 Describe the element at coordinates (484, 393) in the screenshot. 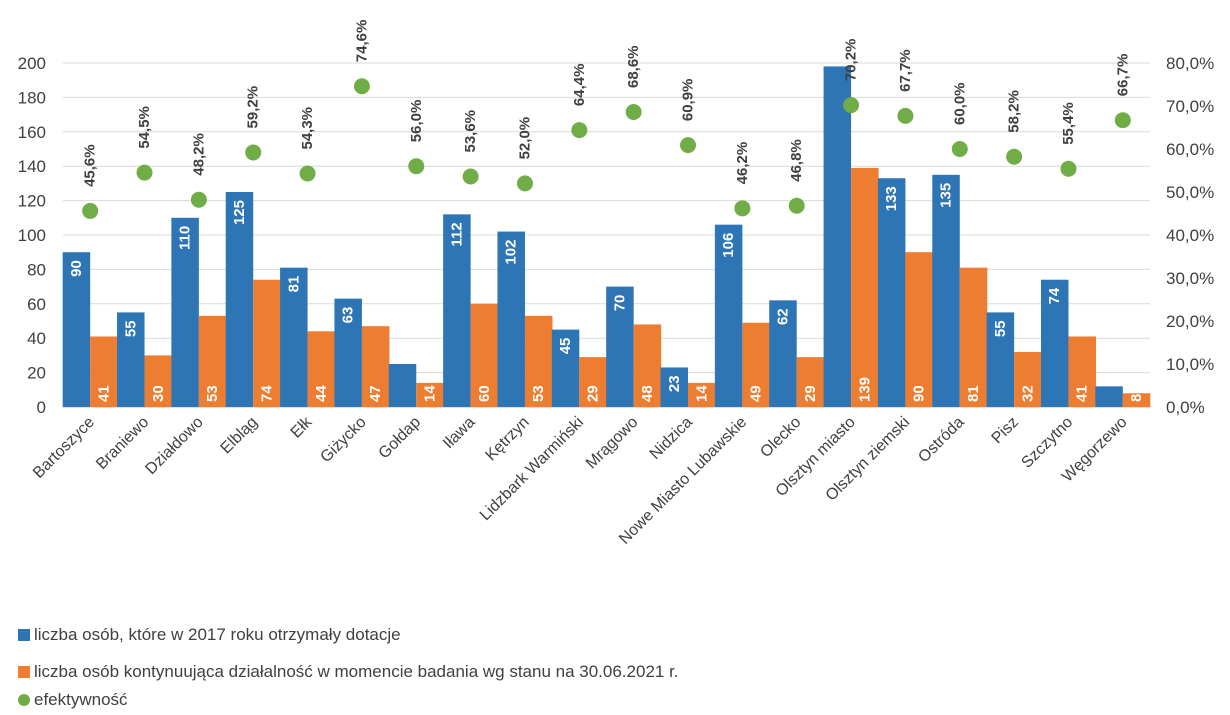

I see `bar-label-kontynuacja: 60` at that location.